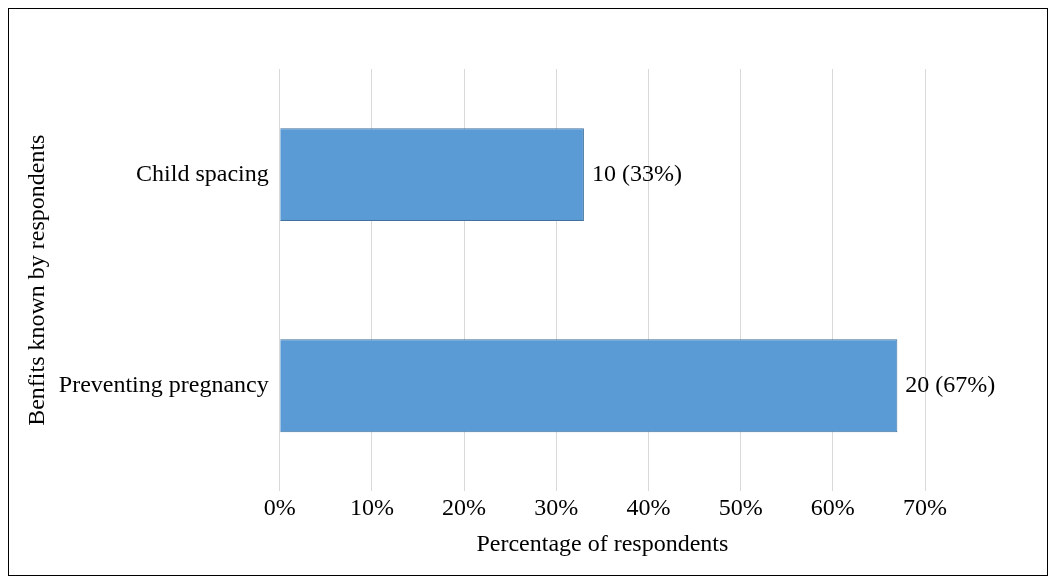  Describe the element at coordinates (740, 507) in the screenshot. I see `x-tick-label: 50%` at that location.